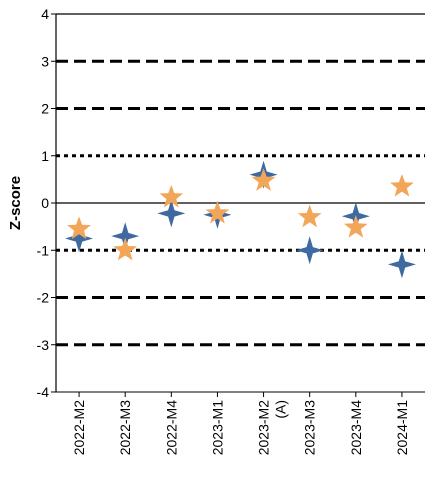  I want to click on y-tick-label: 0, so click(45, 203).